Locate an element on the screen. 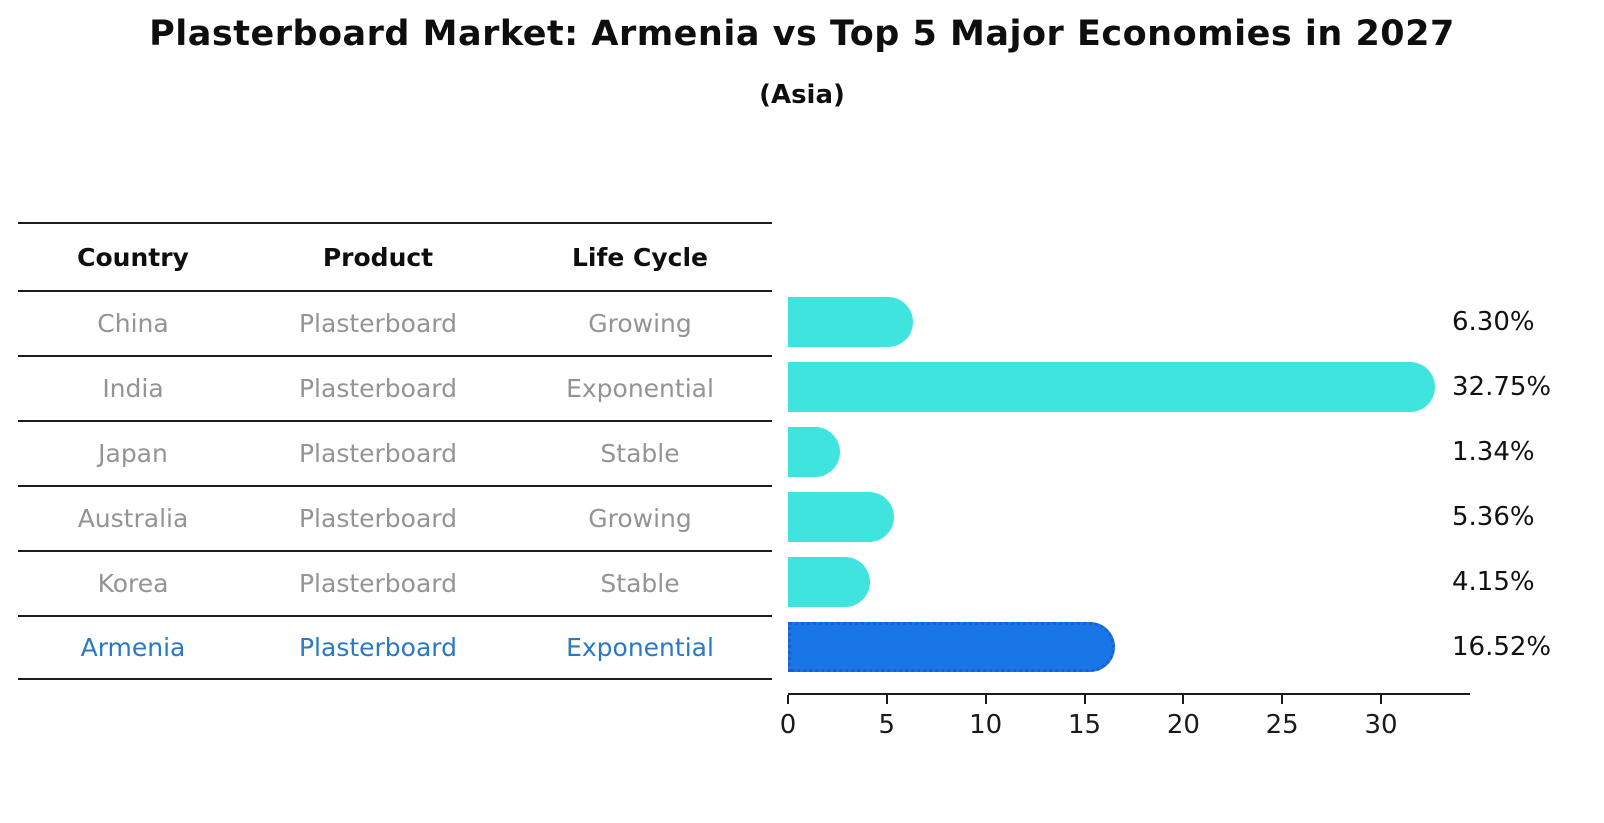  value-label: 5.36% is located at coordinates (1493, 517).